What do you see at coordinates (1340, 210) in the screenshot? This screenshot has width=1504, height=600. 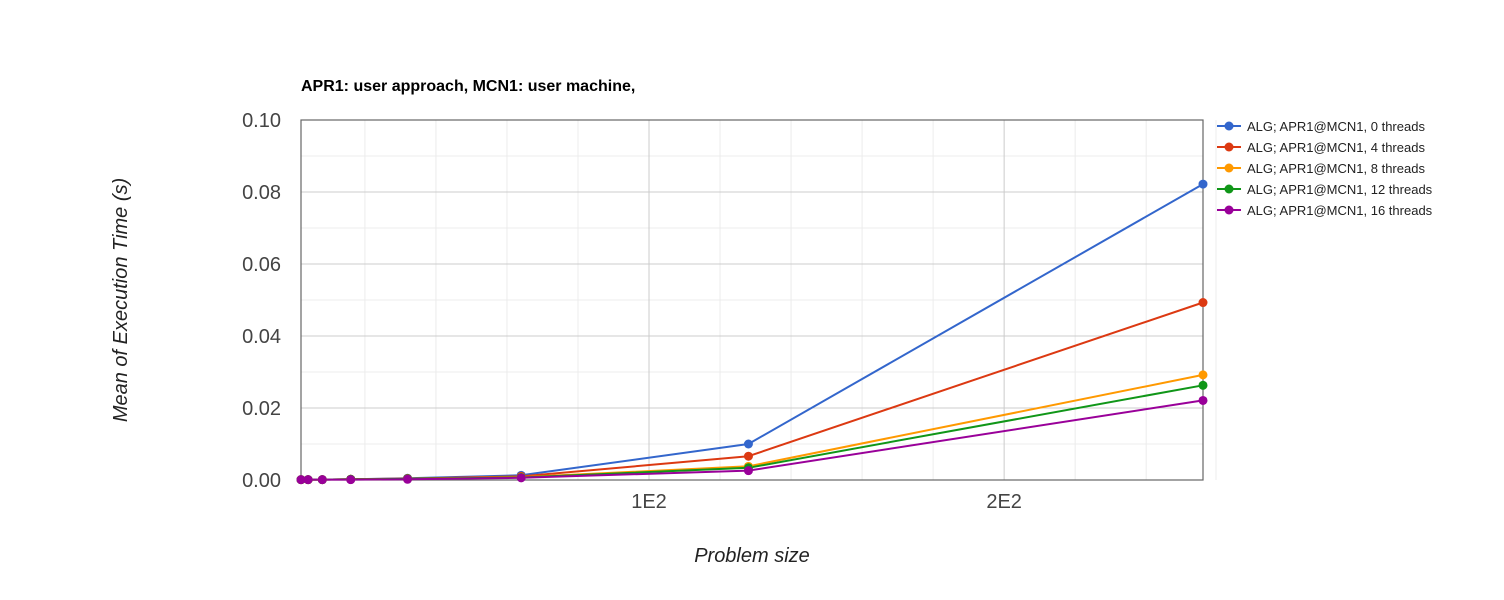 I see `legend-label: ALG; APR1@MCN1, 16 threads` at bounding box center [1340, 210].